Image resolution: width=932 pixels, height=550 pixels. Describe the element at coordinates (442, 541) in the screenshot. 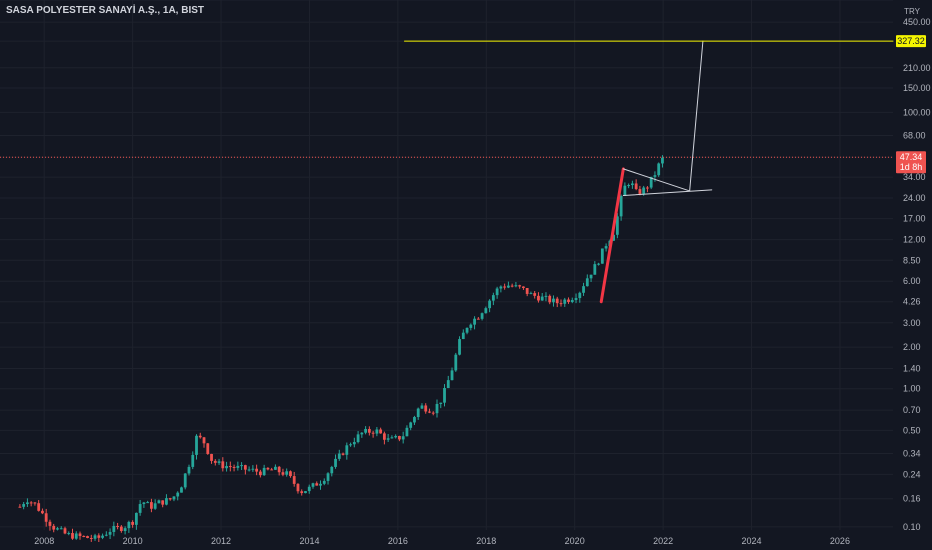

I see `time-axis: 2008 2010 2012 2014 2016 2018 2020 2022 2024 2026` at that location.